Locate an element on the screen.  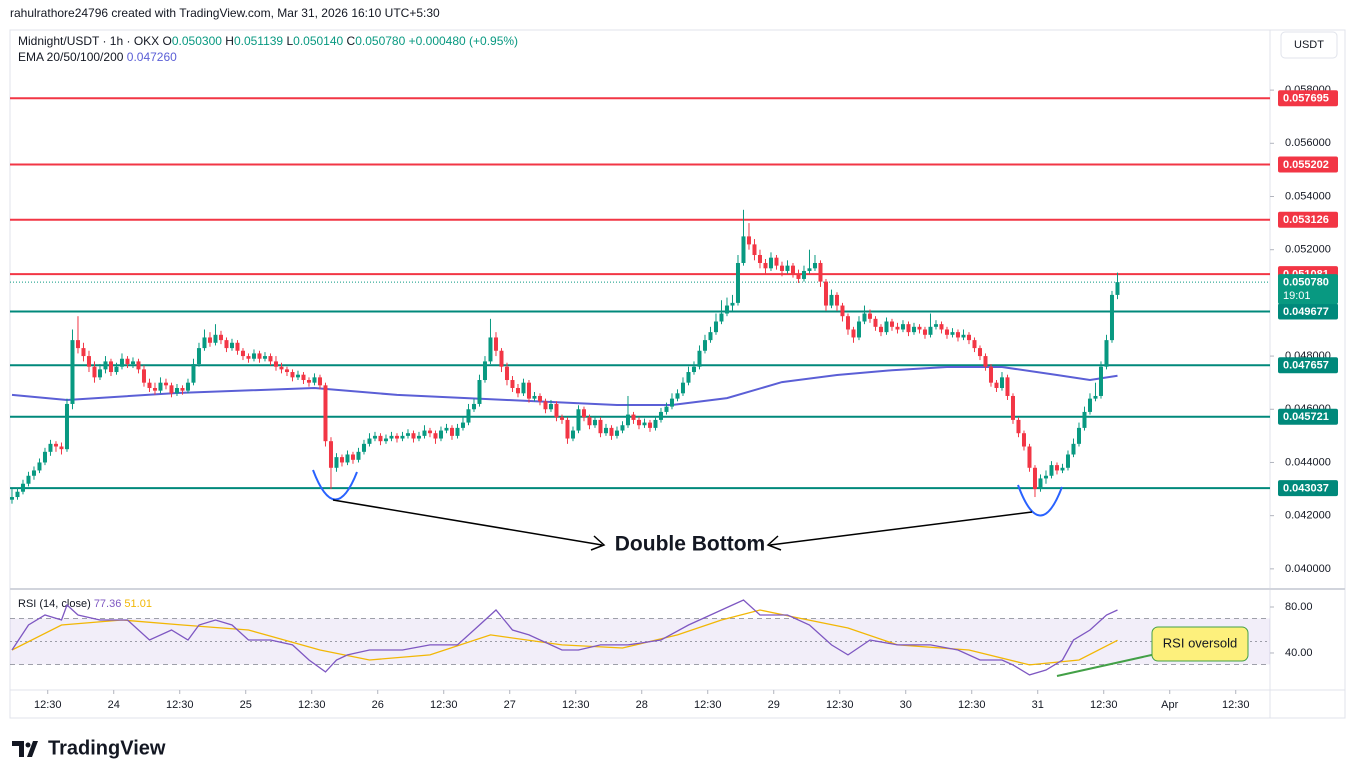
x-tick-label: Apr is located at coordinates (1169, 705).